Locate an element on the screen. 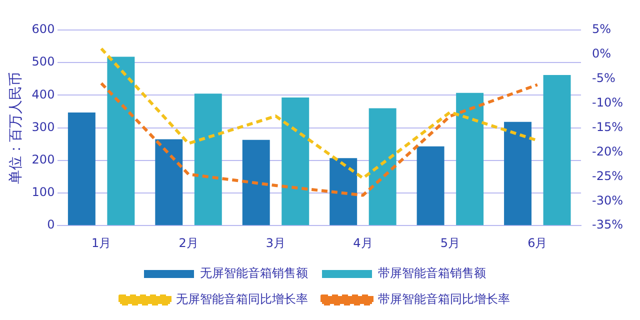  y-axis-title: 单位：百万人民币 is located at coordinates (16, 128).